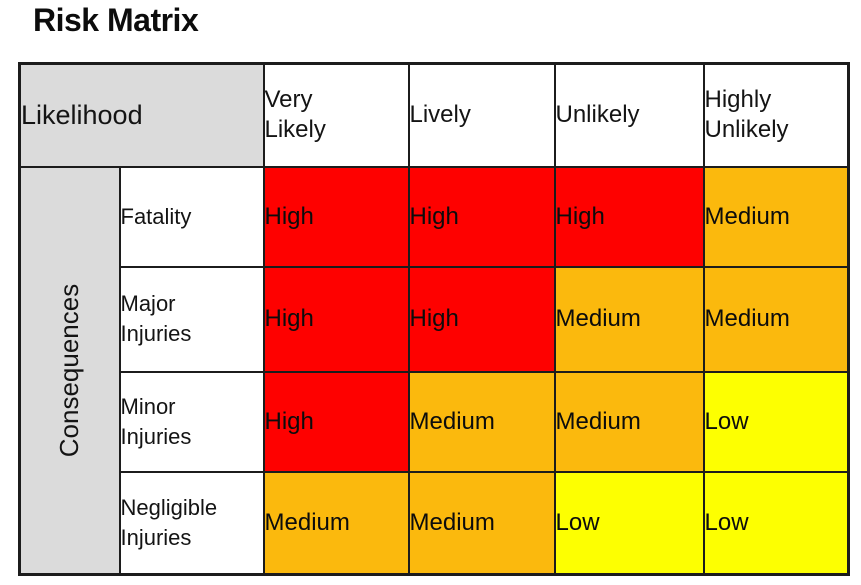  I want to click on risk-cell-minor-injuries-very-likely: High, so click(336, 421).